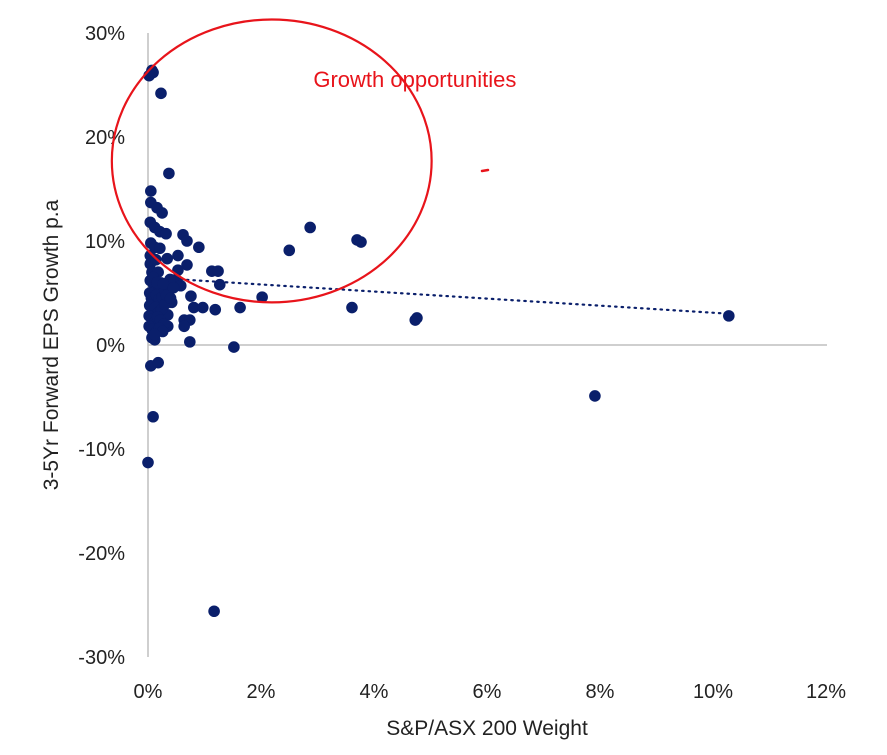  What do you see at coordinates (414, 79) in the screenshot?
I see `annotation-text: Growth opportunities` at bounding box center [414, 79].